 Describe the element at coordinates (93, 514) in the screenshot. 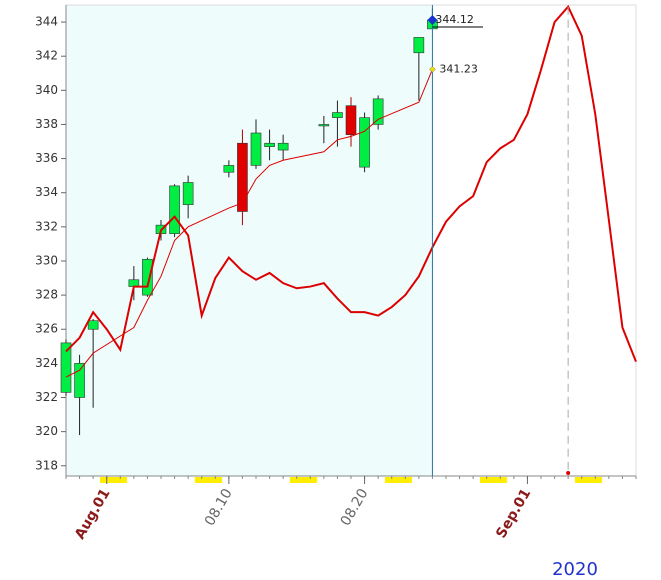

I see `x-tick-label: Aug.01` at that location.